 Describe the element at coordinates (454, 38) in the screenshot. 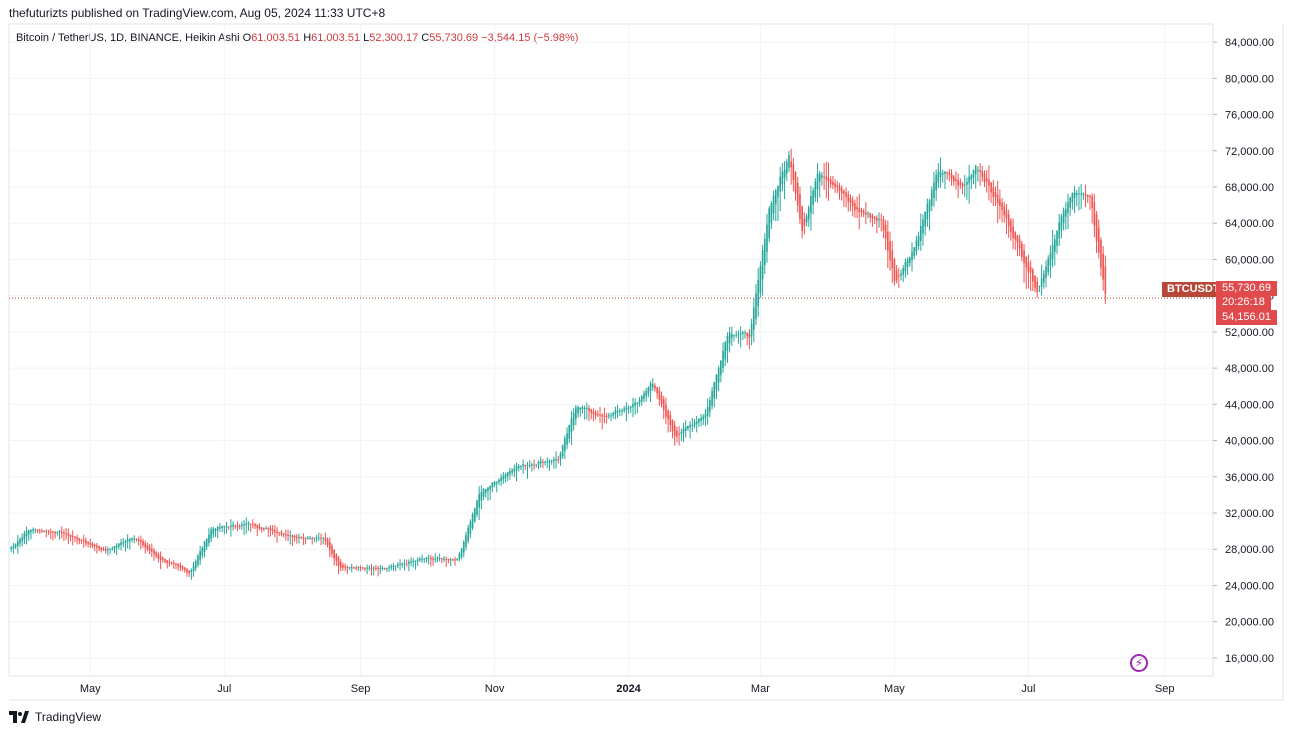

I see `close-value: 55,730.69` at that location.